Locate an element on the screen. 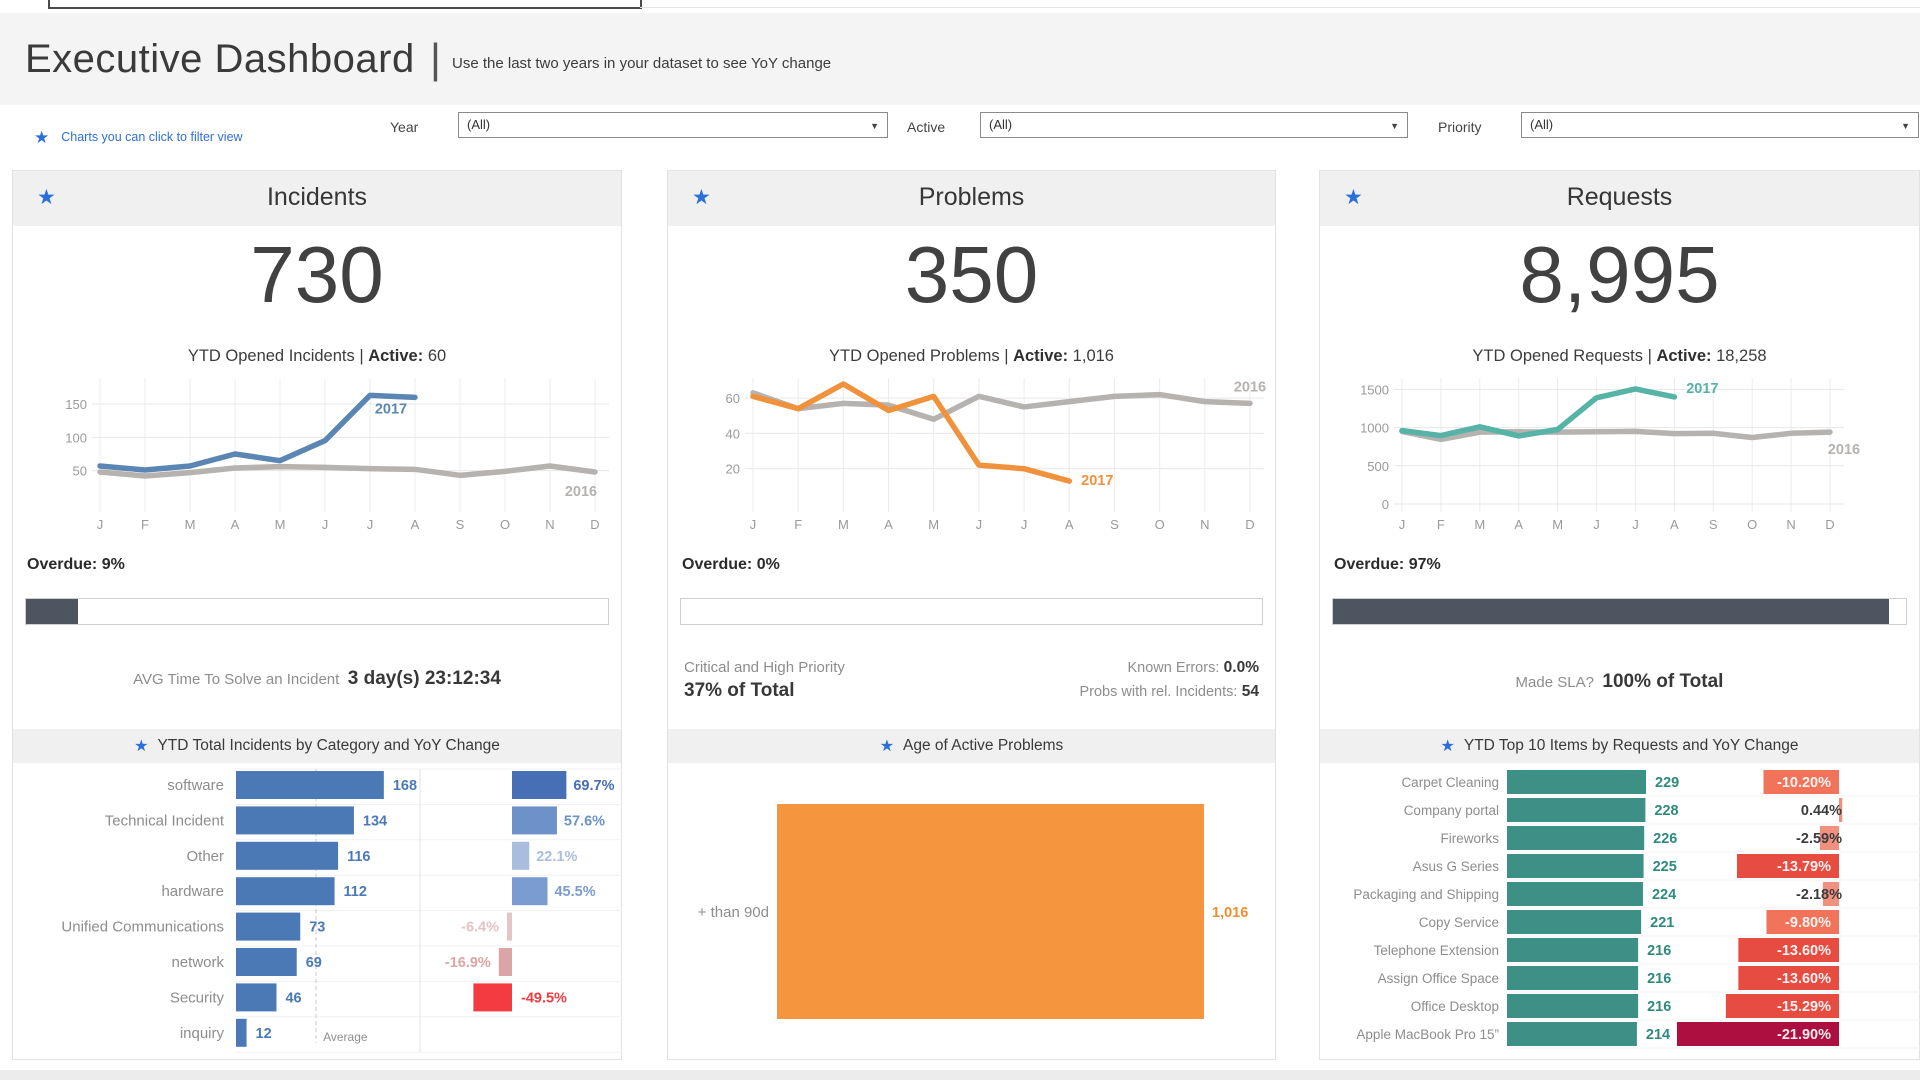 The image size is (1920, 1080). svg-text: 73 is located at coordinates (317, 928).